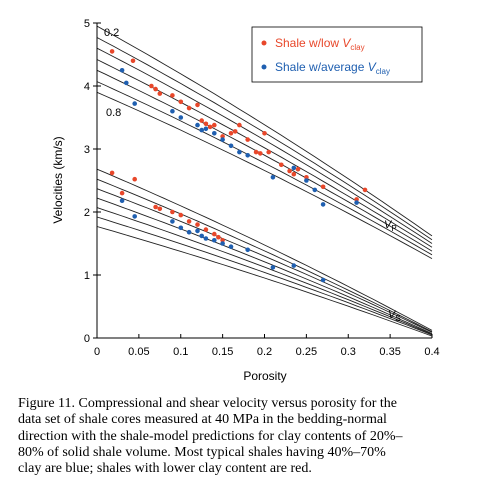 The width and height of the screenshot is (495, 502). I want to click on x-tick-label: 0.4, so click(431, 352).